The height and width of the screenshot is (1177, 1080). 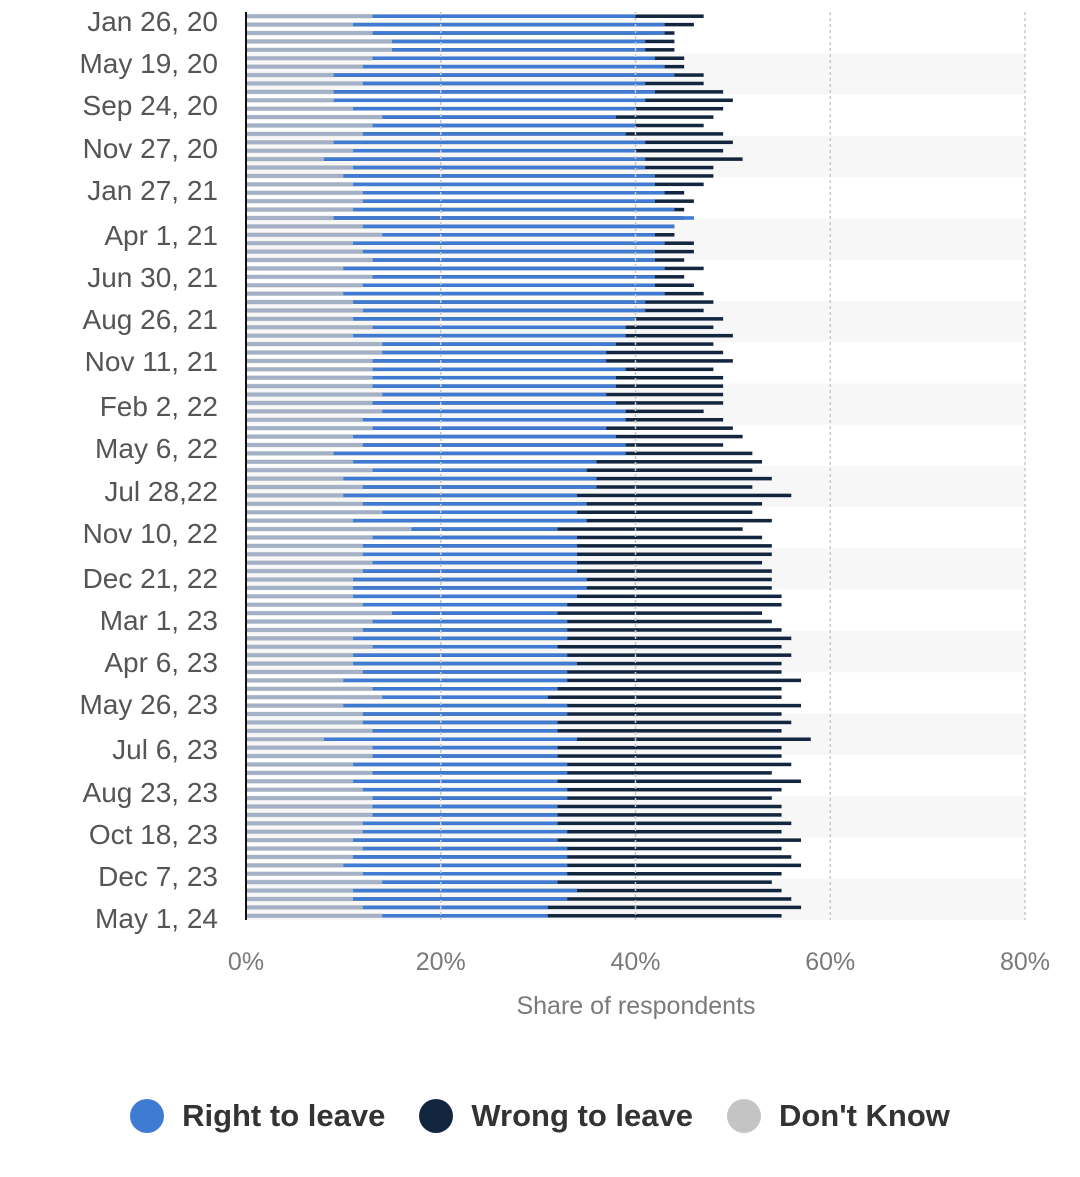 I want to click on y-tick-label: May 1, 24, so click(x=156, y=918).